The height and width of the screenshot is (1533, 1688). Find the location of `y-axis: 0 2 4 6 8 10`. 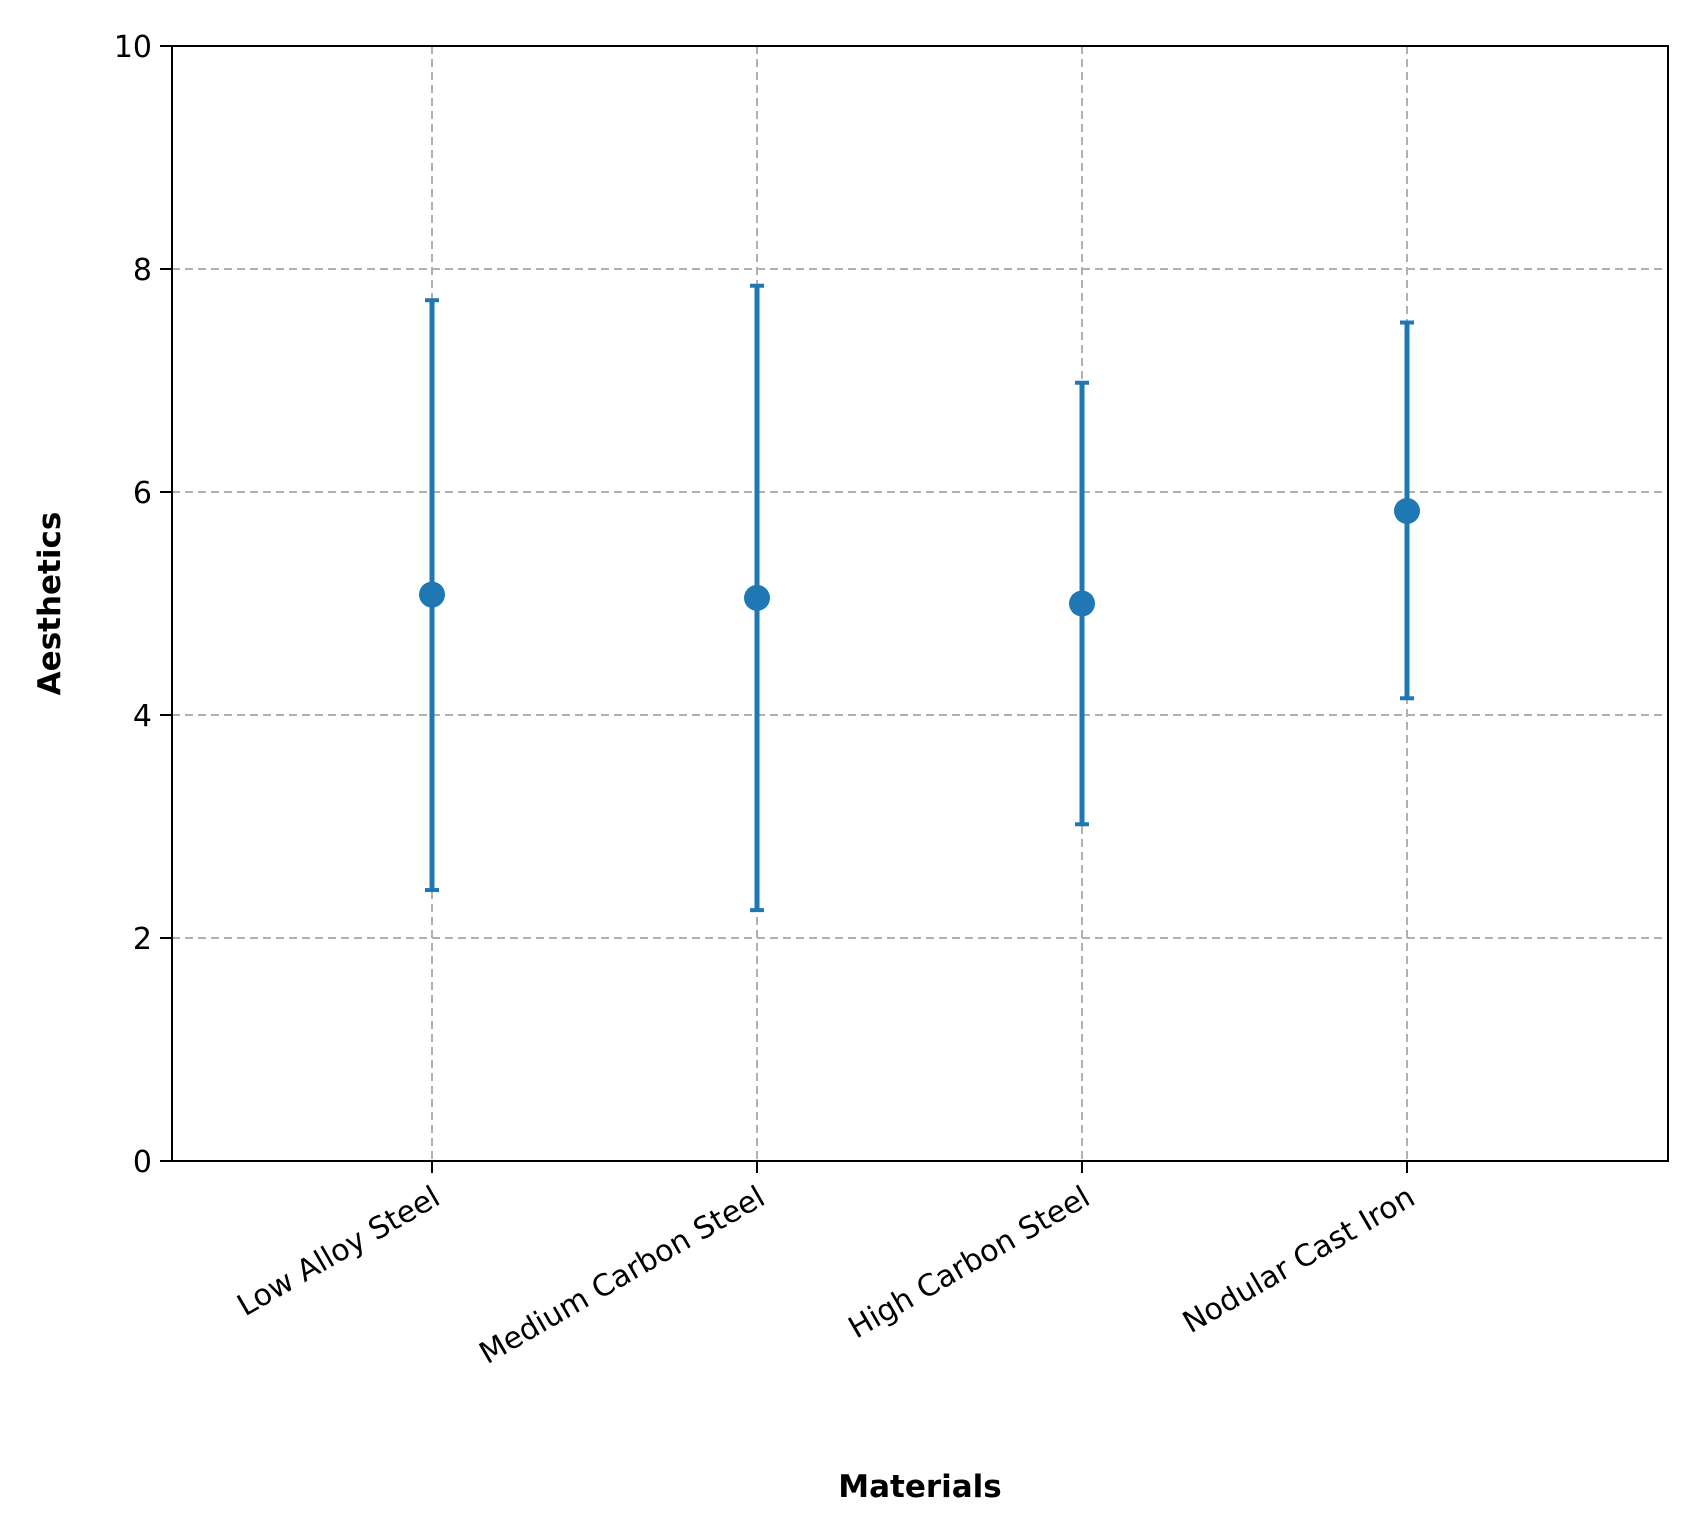

y-axis: 0 2 4 6 8 10 is located at coordinates (143, 605).